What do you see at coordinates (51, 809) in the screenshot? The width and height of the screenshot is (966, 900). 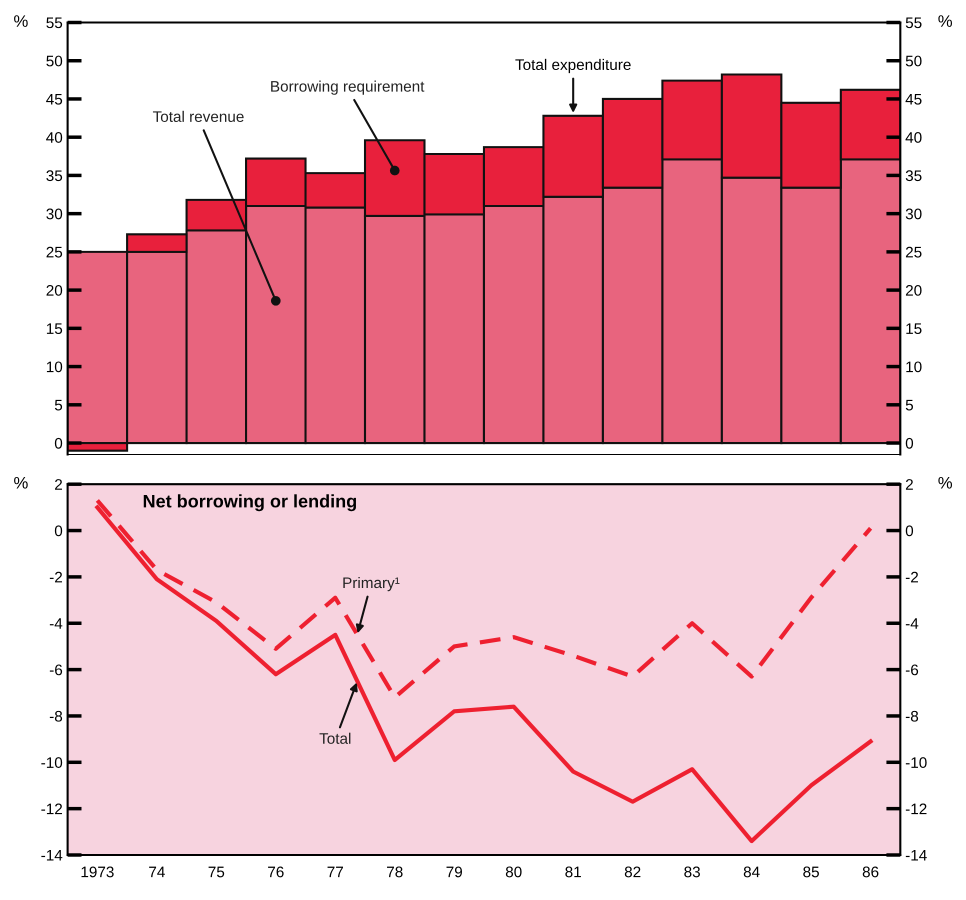 I see `y-tick-label: -12` at bounding box center [51, 809].